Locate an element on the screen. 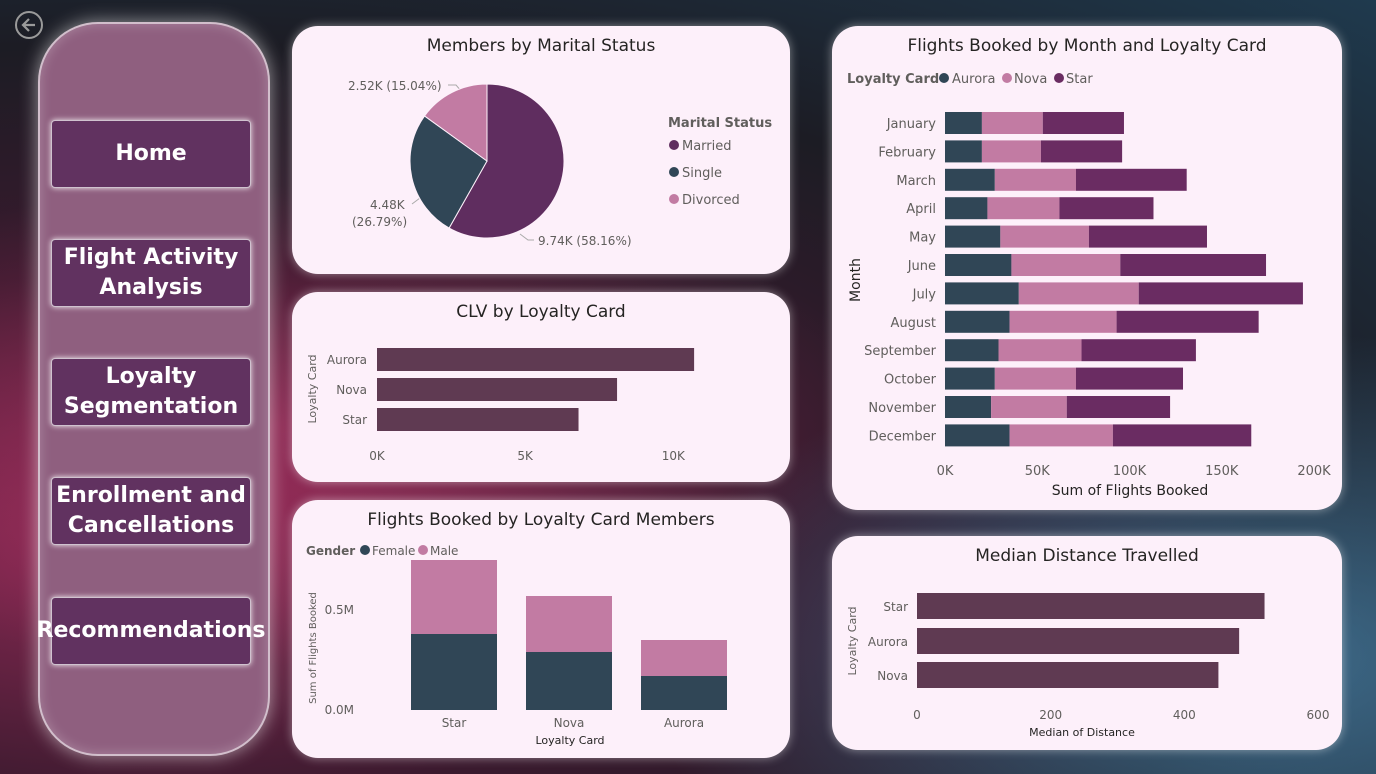 Image resolution: width=1376 pixels, height=774 pixels. legend-female: Female is located at coordinates (393, 551).